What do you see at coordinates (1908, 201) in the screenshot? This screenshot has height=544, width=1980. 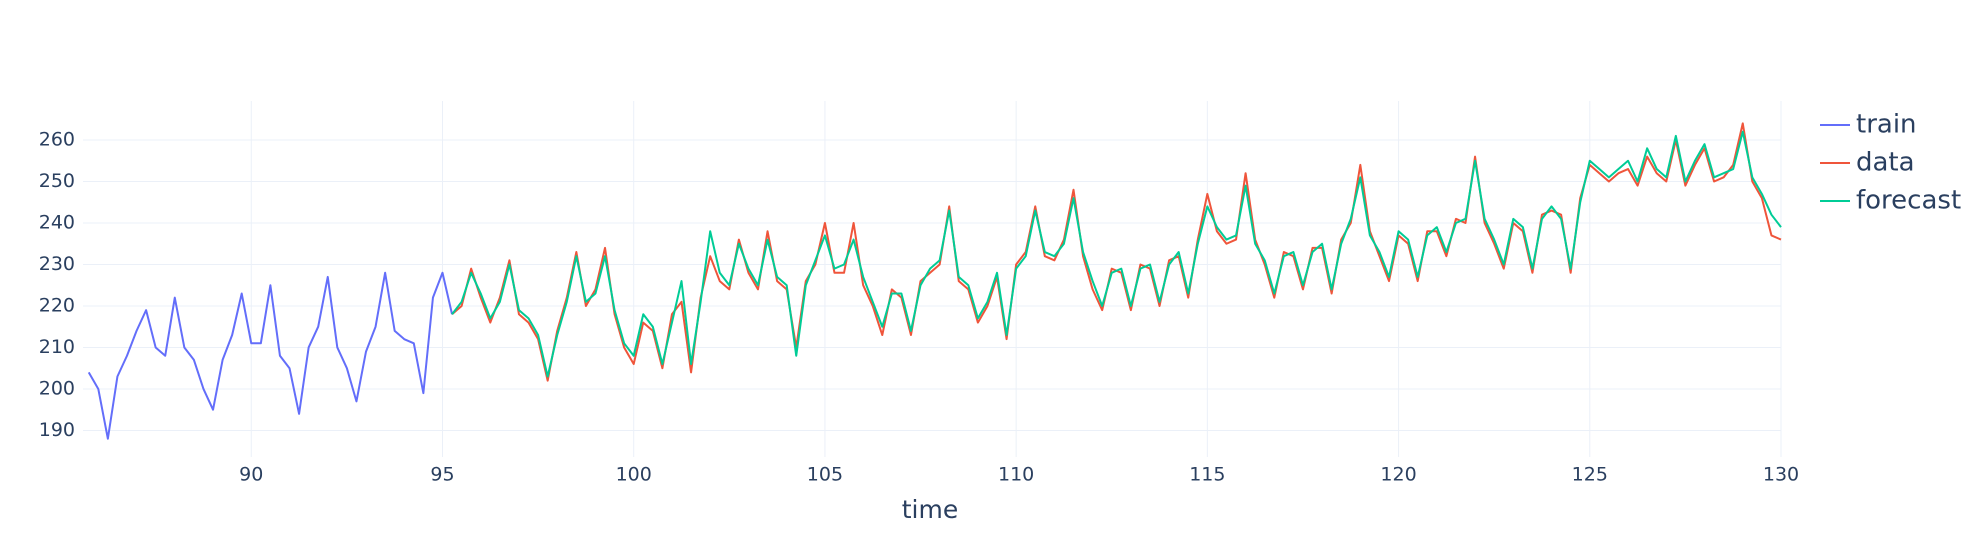 I see `legend-label: forecast` at bounding box center [1908, 201].